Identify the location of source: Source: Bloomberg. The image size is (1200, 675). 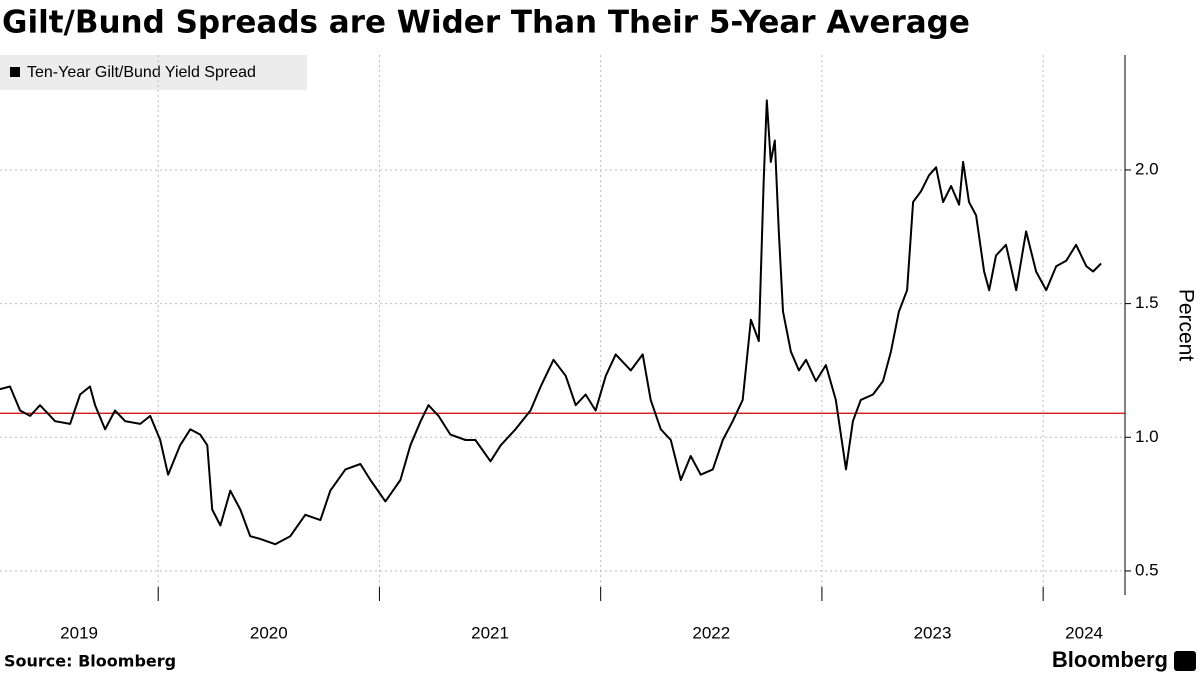
(90, 661).